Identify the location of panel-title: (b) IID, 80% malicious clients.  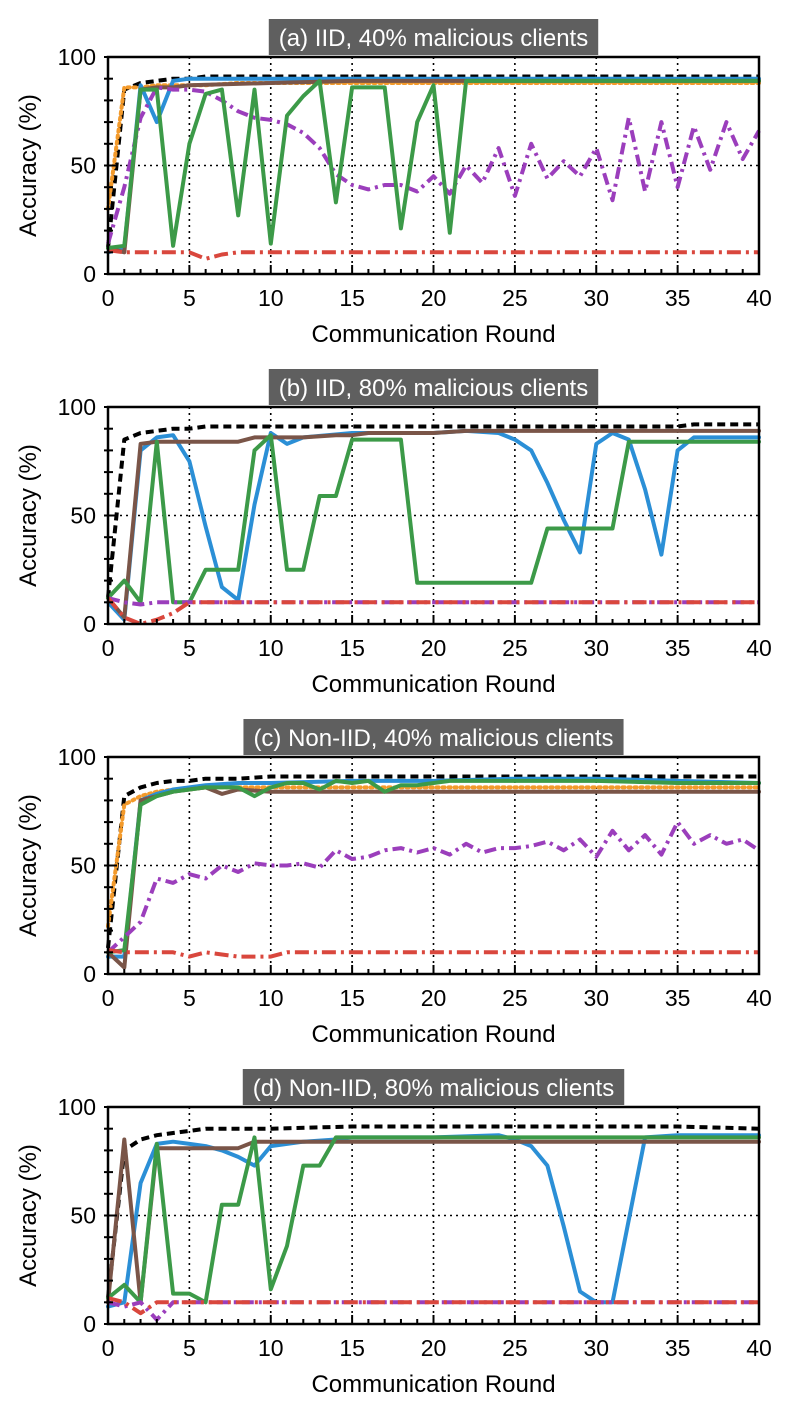
(433, 387).